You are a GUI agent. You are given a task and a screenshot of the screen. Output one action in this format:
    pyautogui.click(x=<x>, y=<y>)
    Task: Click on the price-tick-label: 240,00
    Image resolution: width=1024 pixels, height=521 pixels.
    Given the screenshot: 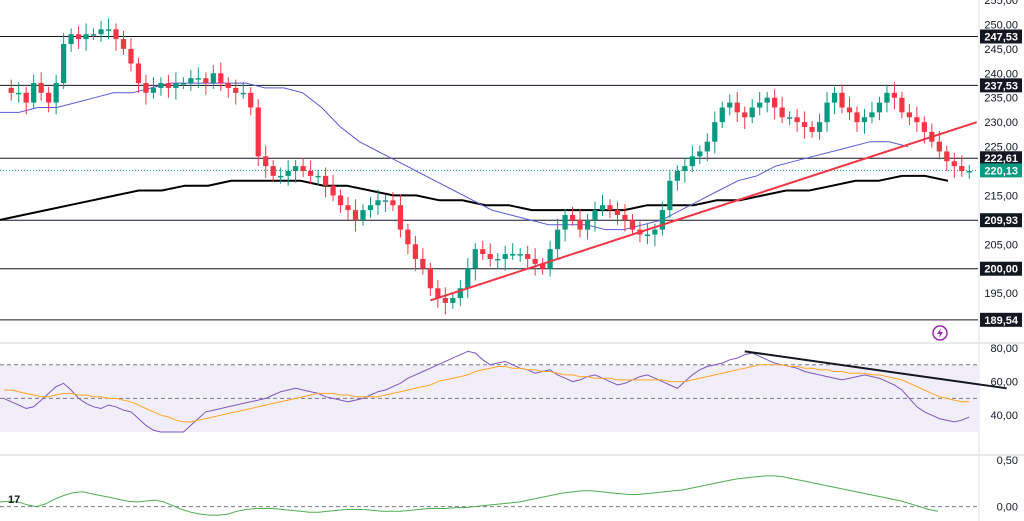 What is the action you would take?
    pyautogui.click(x=1001, y=74)
    